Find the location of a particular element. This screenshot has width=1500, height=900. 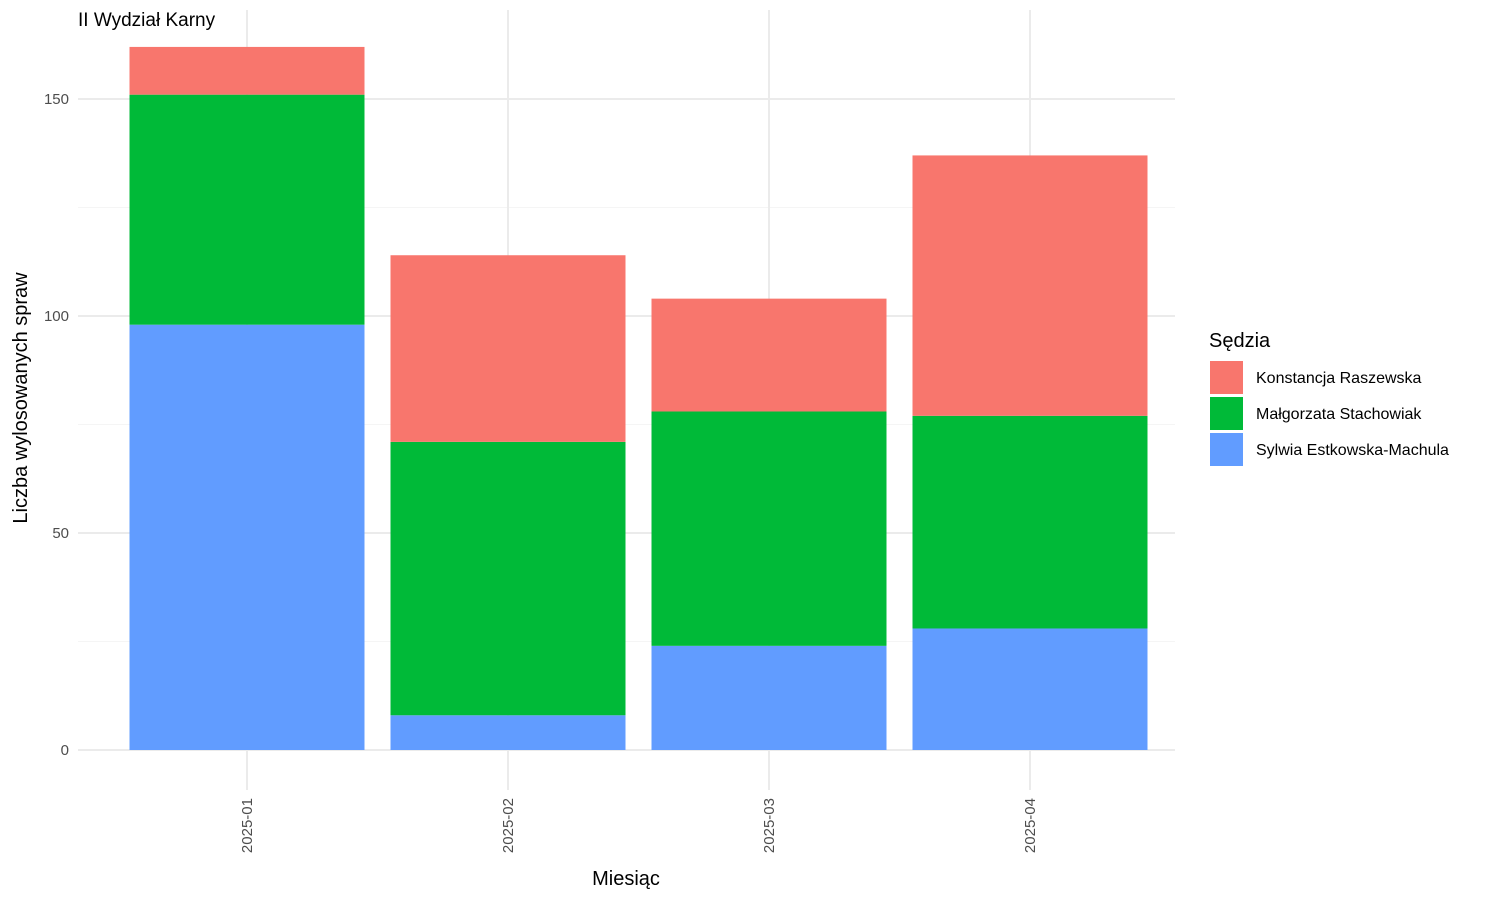

chart-title: II Wydział Karny is located at coordinates (147, 20).